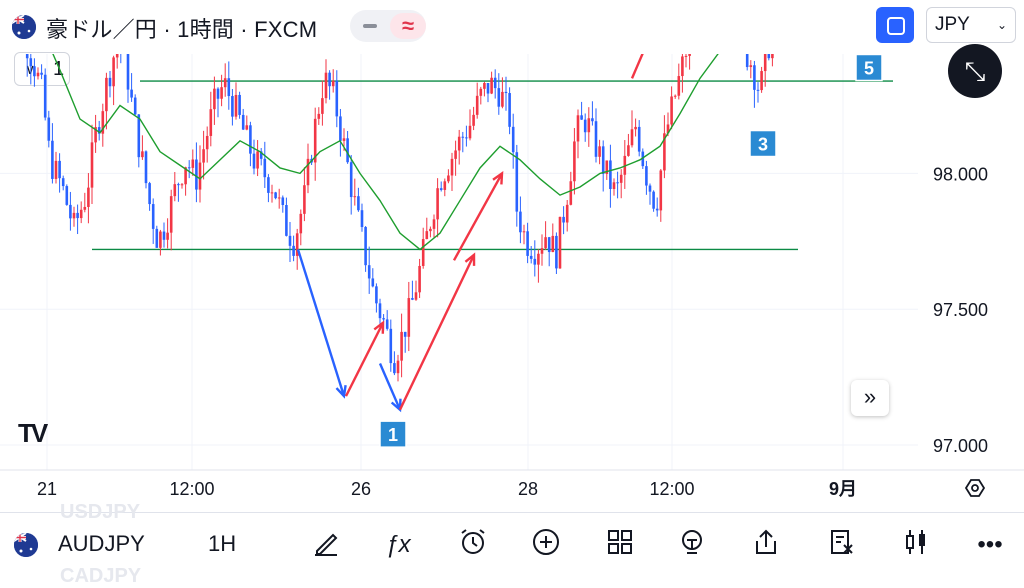 The image size is (1024, 588). Describe the element at coordinates (326, 545) in the screenshot. I see `drawing-tool-icon` at that location.